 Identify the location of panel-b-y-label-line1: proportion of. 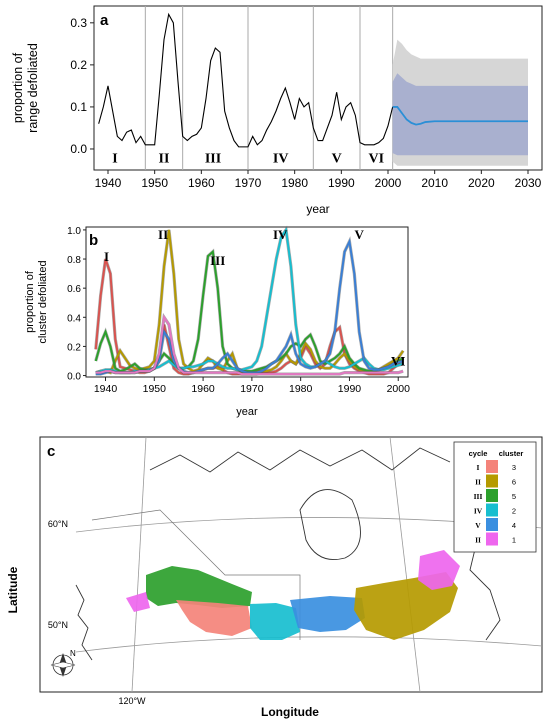
(30, 301).